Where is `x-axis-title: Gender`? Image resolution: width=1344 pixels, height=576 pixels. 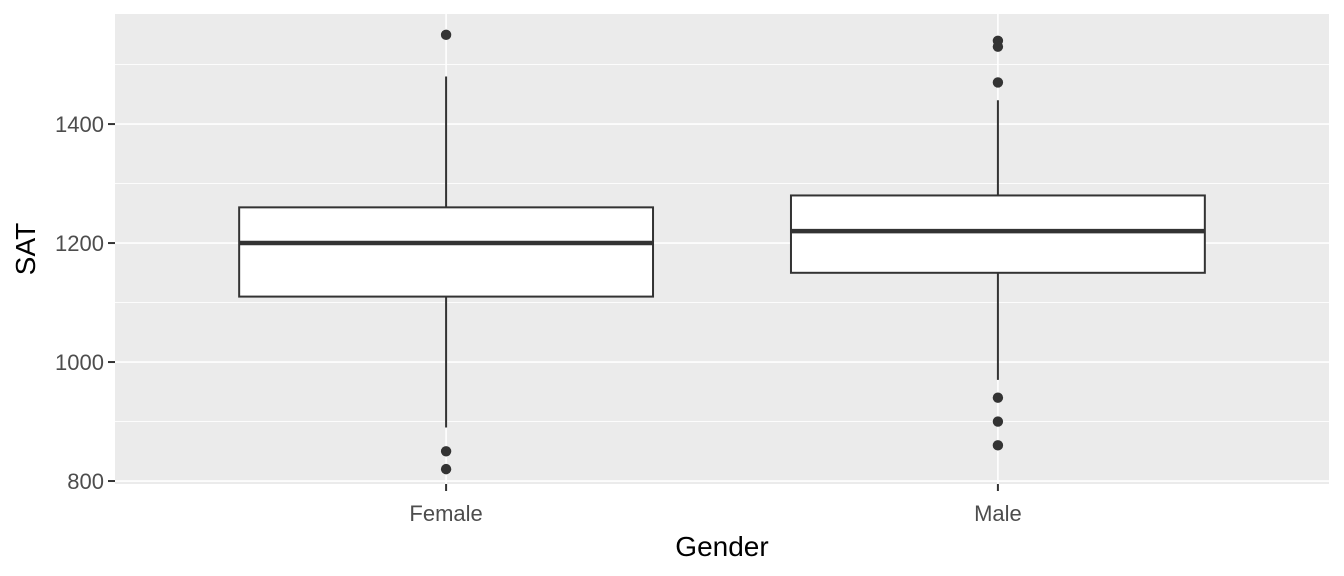
x-axis-title: Gender is located at coordinates (722, 546).